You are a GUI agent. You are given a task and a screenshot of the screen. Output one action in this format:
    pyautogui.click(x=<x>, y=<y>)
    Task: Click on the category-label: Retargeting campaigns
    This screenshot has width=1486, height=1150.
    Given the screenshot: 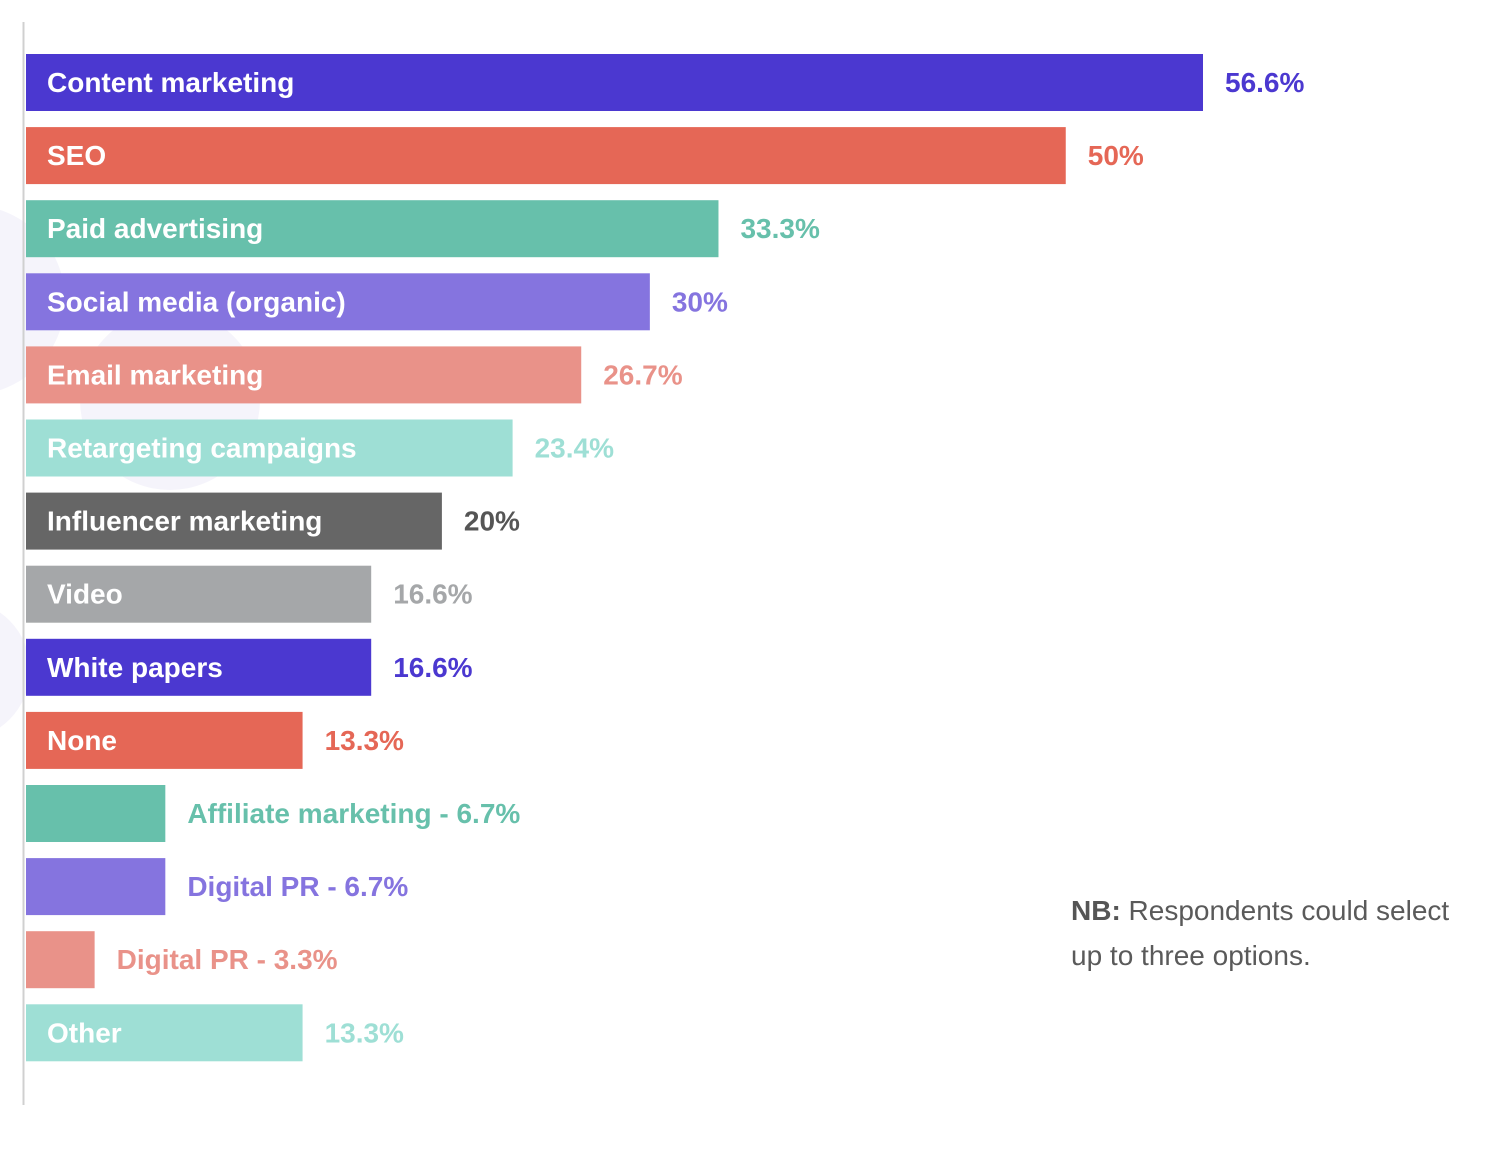 What is the action you would take?
    pyautogui.click(x=202, y=448)
    